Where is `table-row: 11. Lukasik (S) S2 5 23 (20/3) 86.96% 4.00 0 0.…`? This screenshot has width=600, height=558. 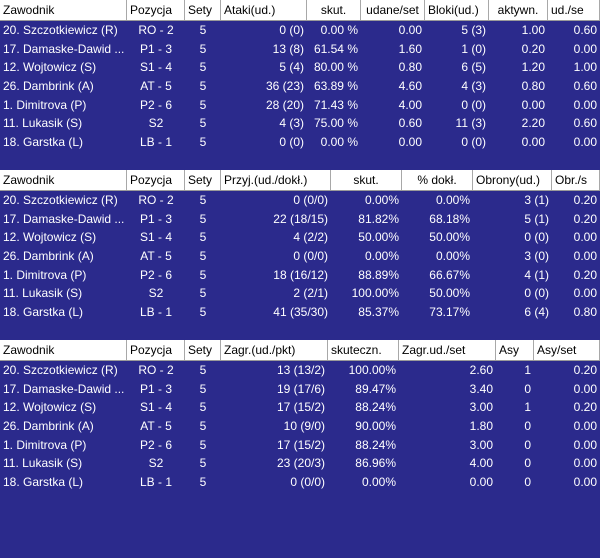 table-row: 11. Lukasik (S) S2 5 23 (20/3) 86.96% 4.00 0 0.… is located at coordinates (300, 463).